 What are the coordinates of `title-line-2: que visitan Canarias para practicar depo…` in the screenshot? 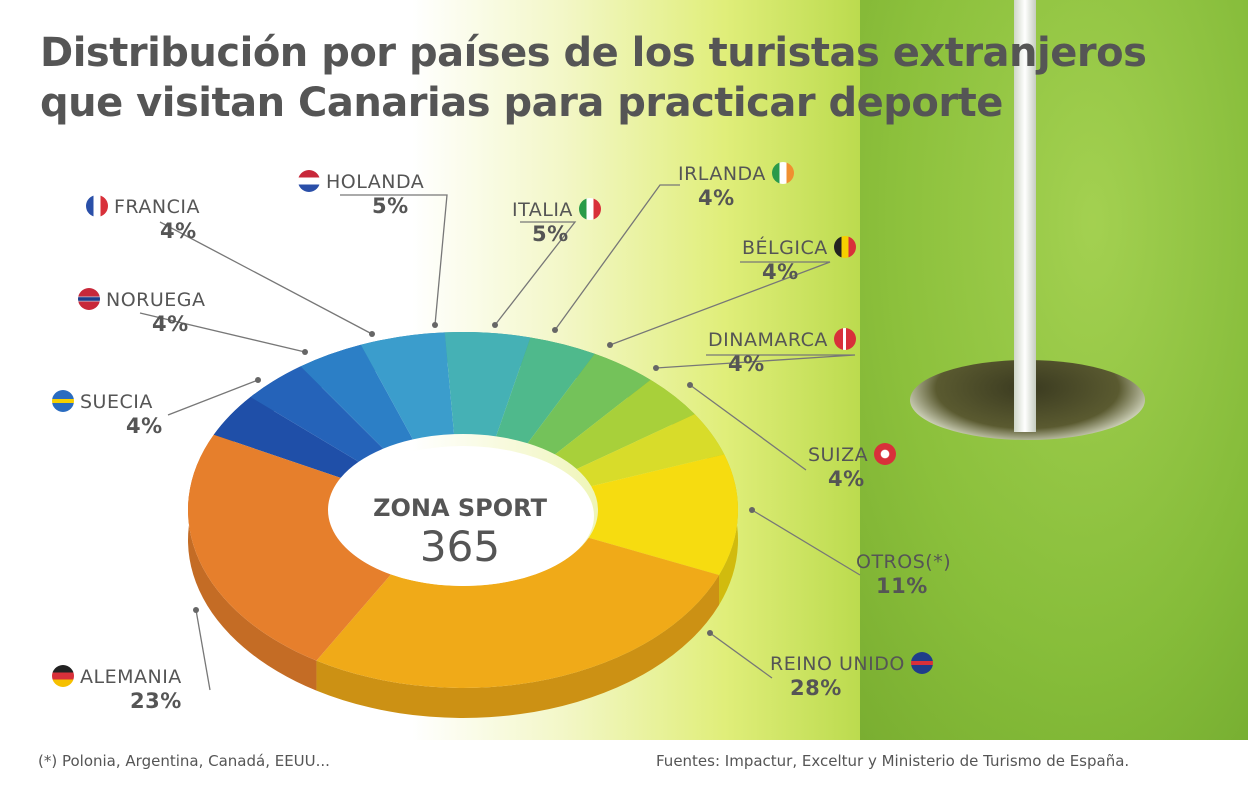 It's located at (521, 103).